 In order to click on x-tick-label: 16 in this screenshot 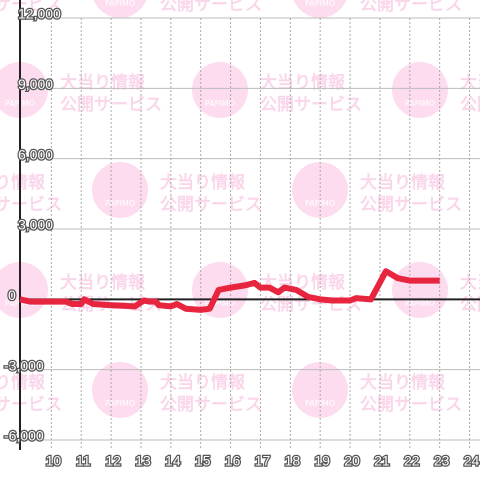, I will do `click(233, 461)`.